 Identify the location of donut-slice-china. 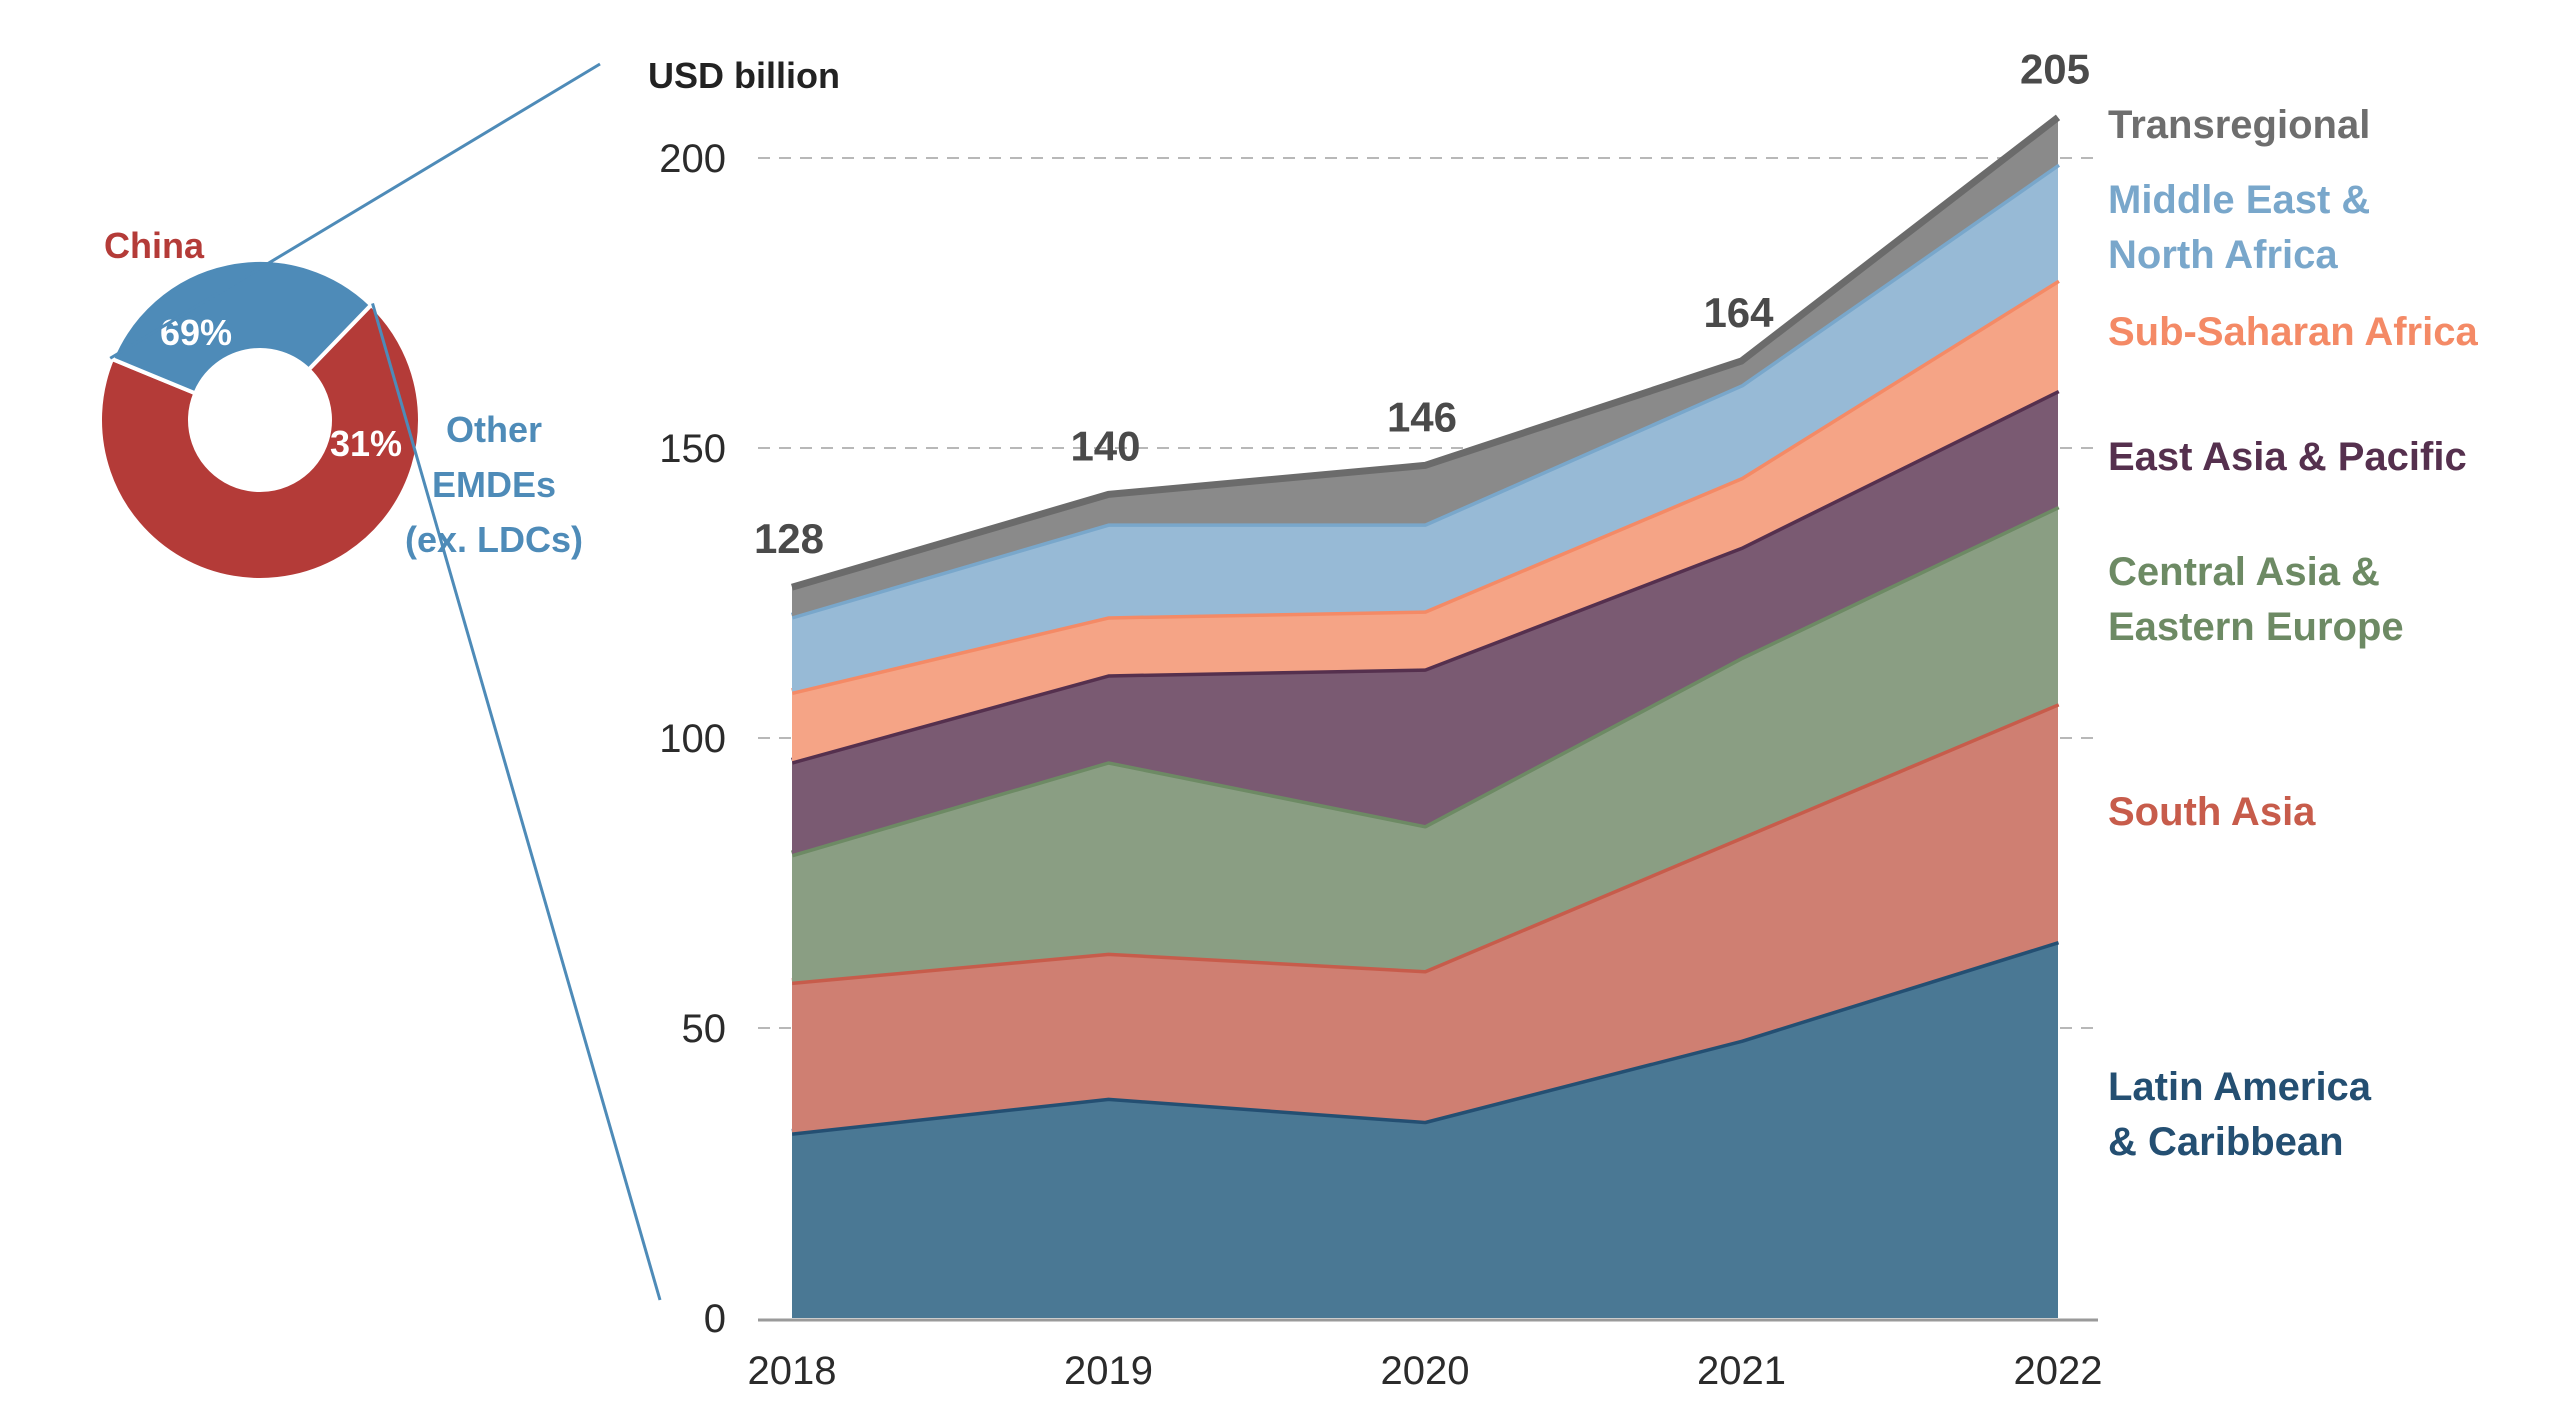
(260, 442).